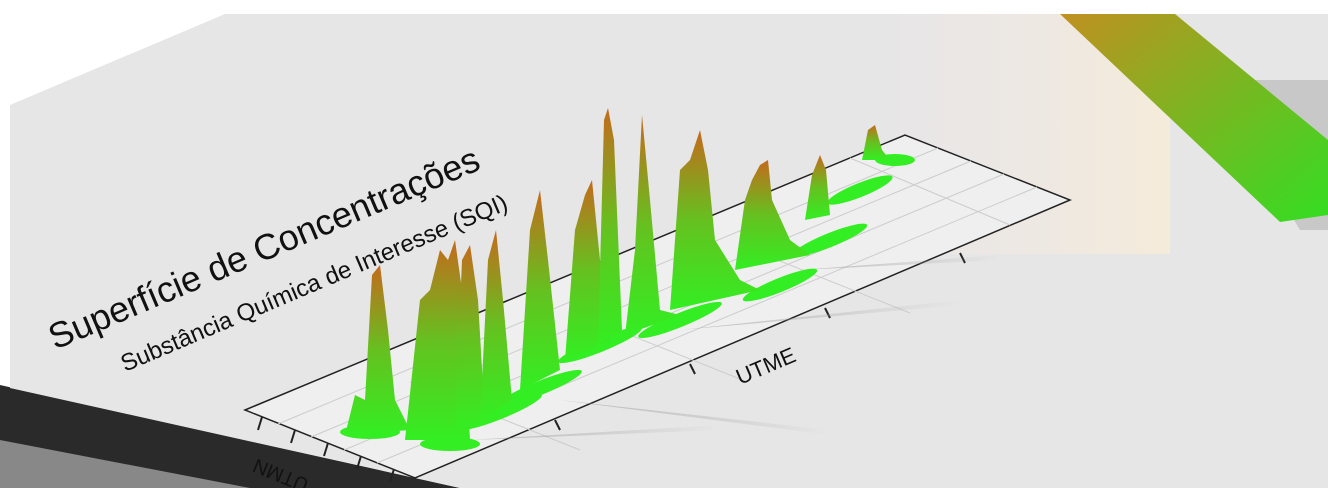 The height and width of the screenshot is (488, 1328). Describe the element at coordinates (1194, 118) in the screenshot. I see `ribbon` at that location.